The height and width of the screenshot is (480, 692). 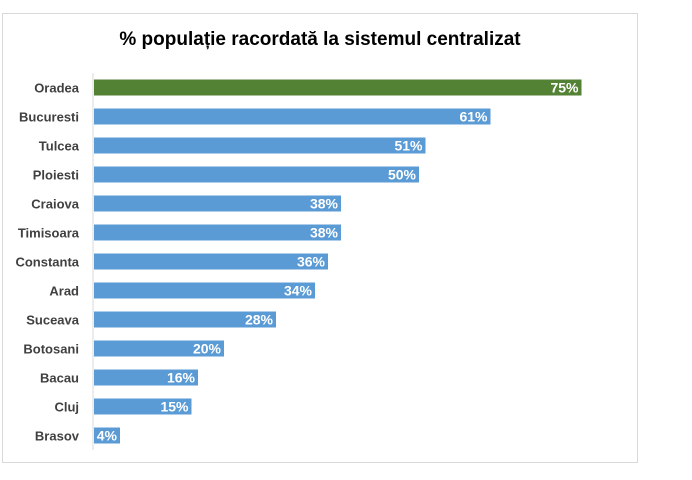 What do you see at coordinates (408, 146) in the screenshot?
I see `value-label: 51%` at bounding box center [408, 146].